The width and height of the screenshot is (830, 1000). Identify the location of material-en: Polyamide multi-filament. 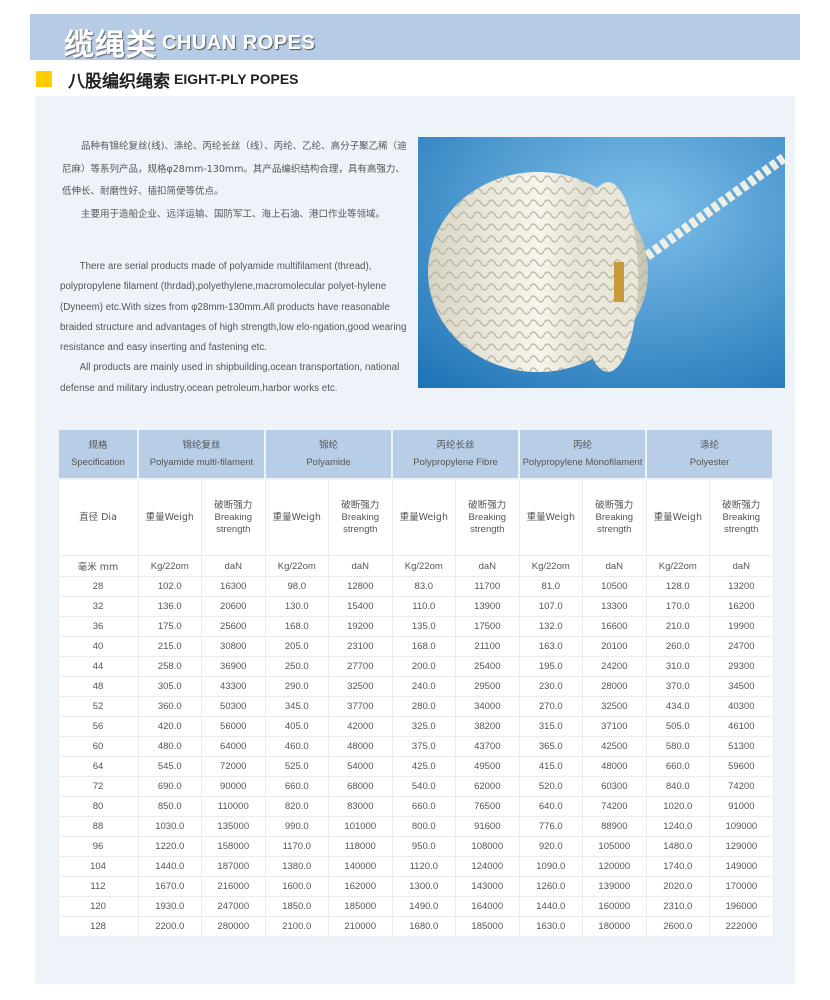
(201, 462).